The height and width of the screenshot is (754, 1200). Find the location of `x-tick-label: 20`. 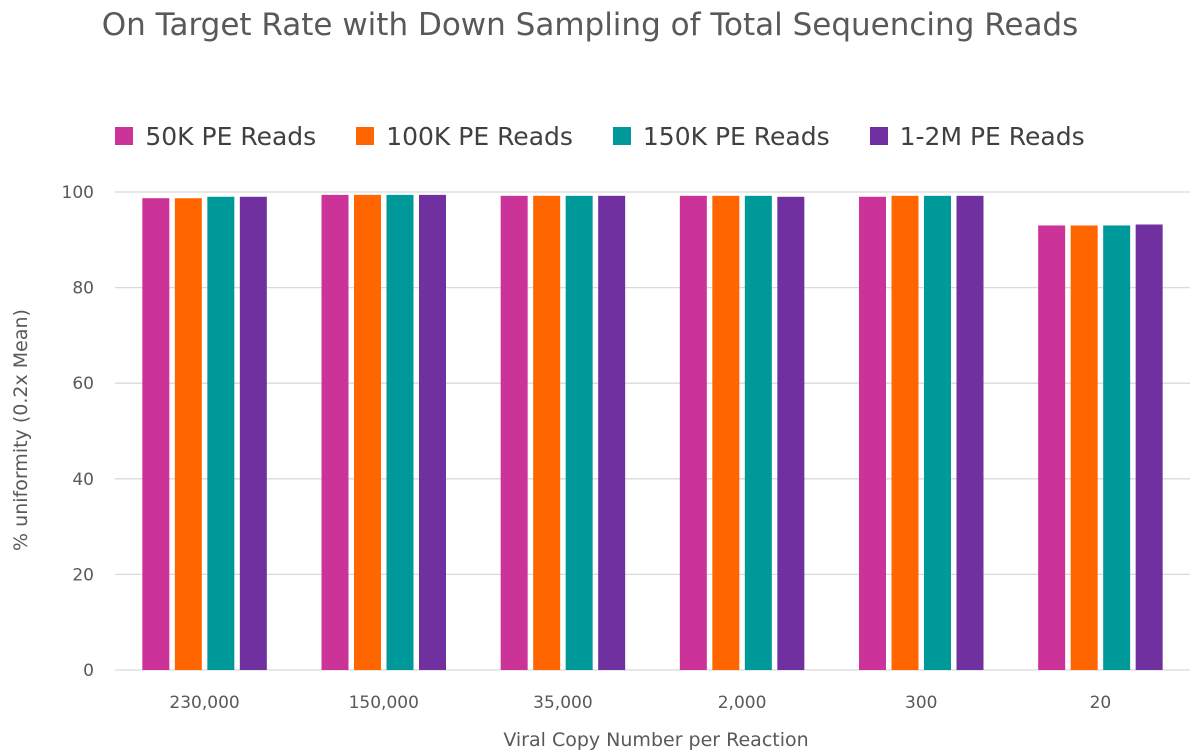

x-tick-label: 20 is located at coordinates (1101, 703).